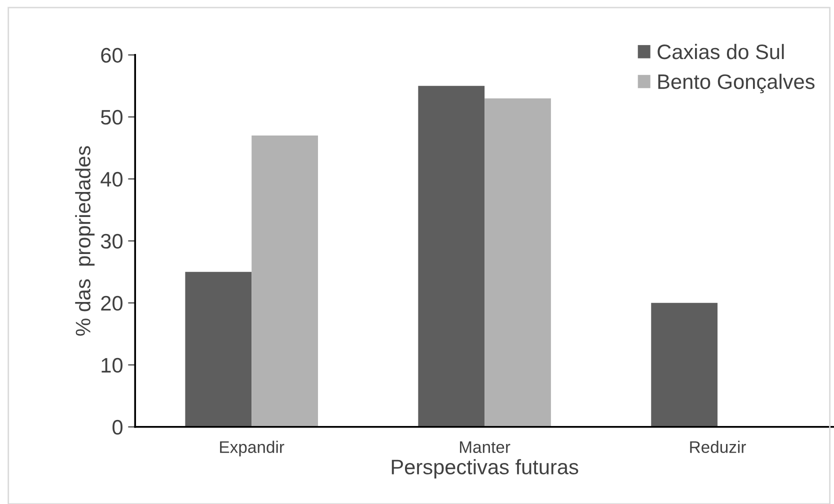 The width and height of the screenshot is (834, 504). I want to click on legend-label: Caxias do Sul, so click(721, 52).